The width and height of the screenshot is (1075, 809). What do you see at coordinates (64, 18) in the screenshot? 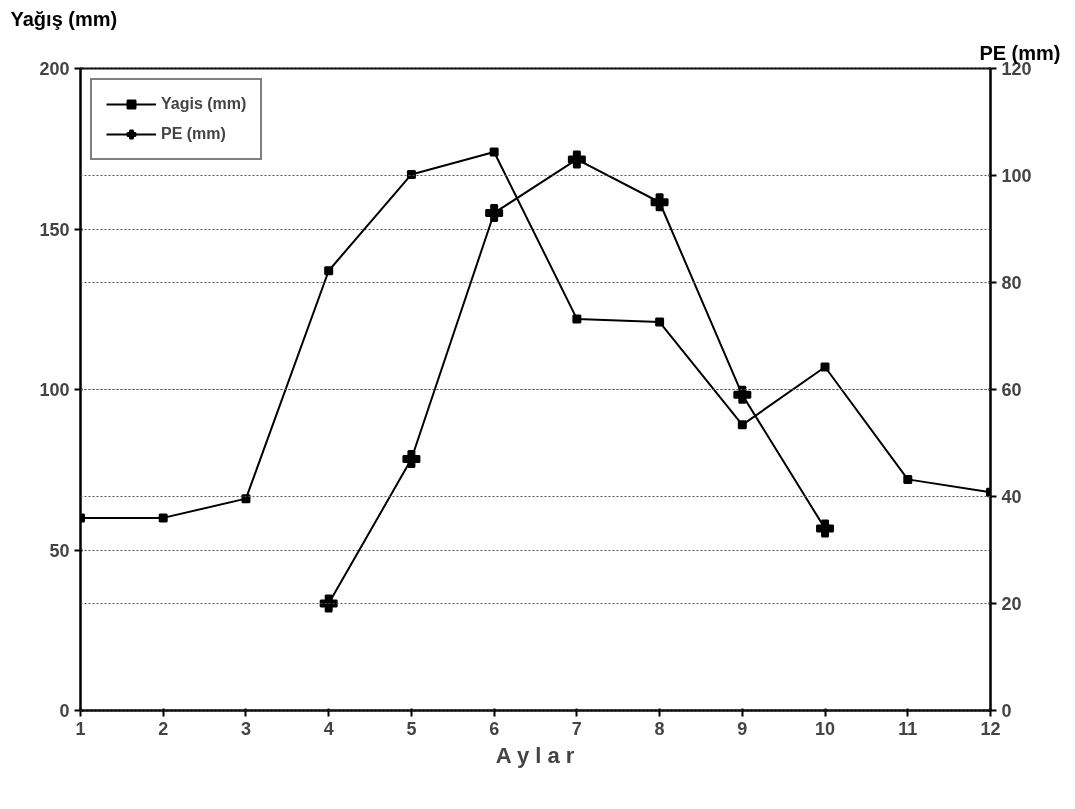
I see `y-axis-title: Yağış (mm)` at bounding box center [64, 18].